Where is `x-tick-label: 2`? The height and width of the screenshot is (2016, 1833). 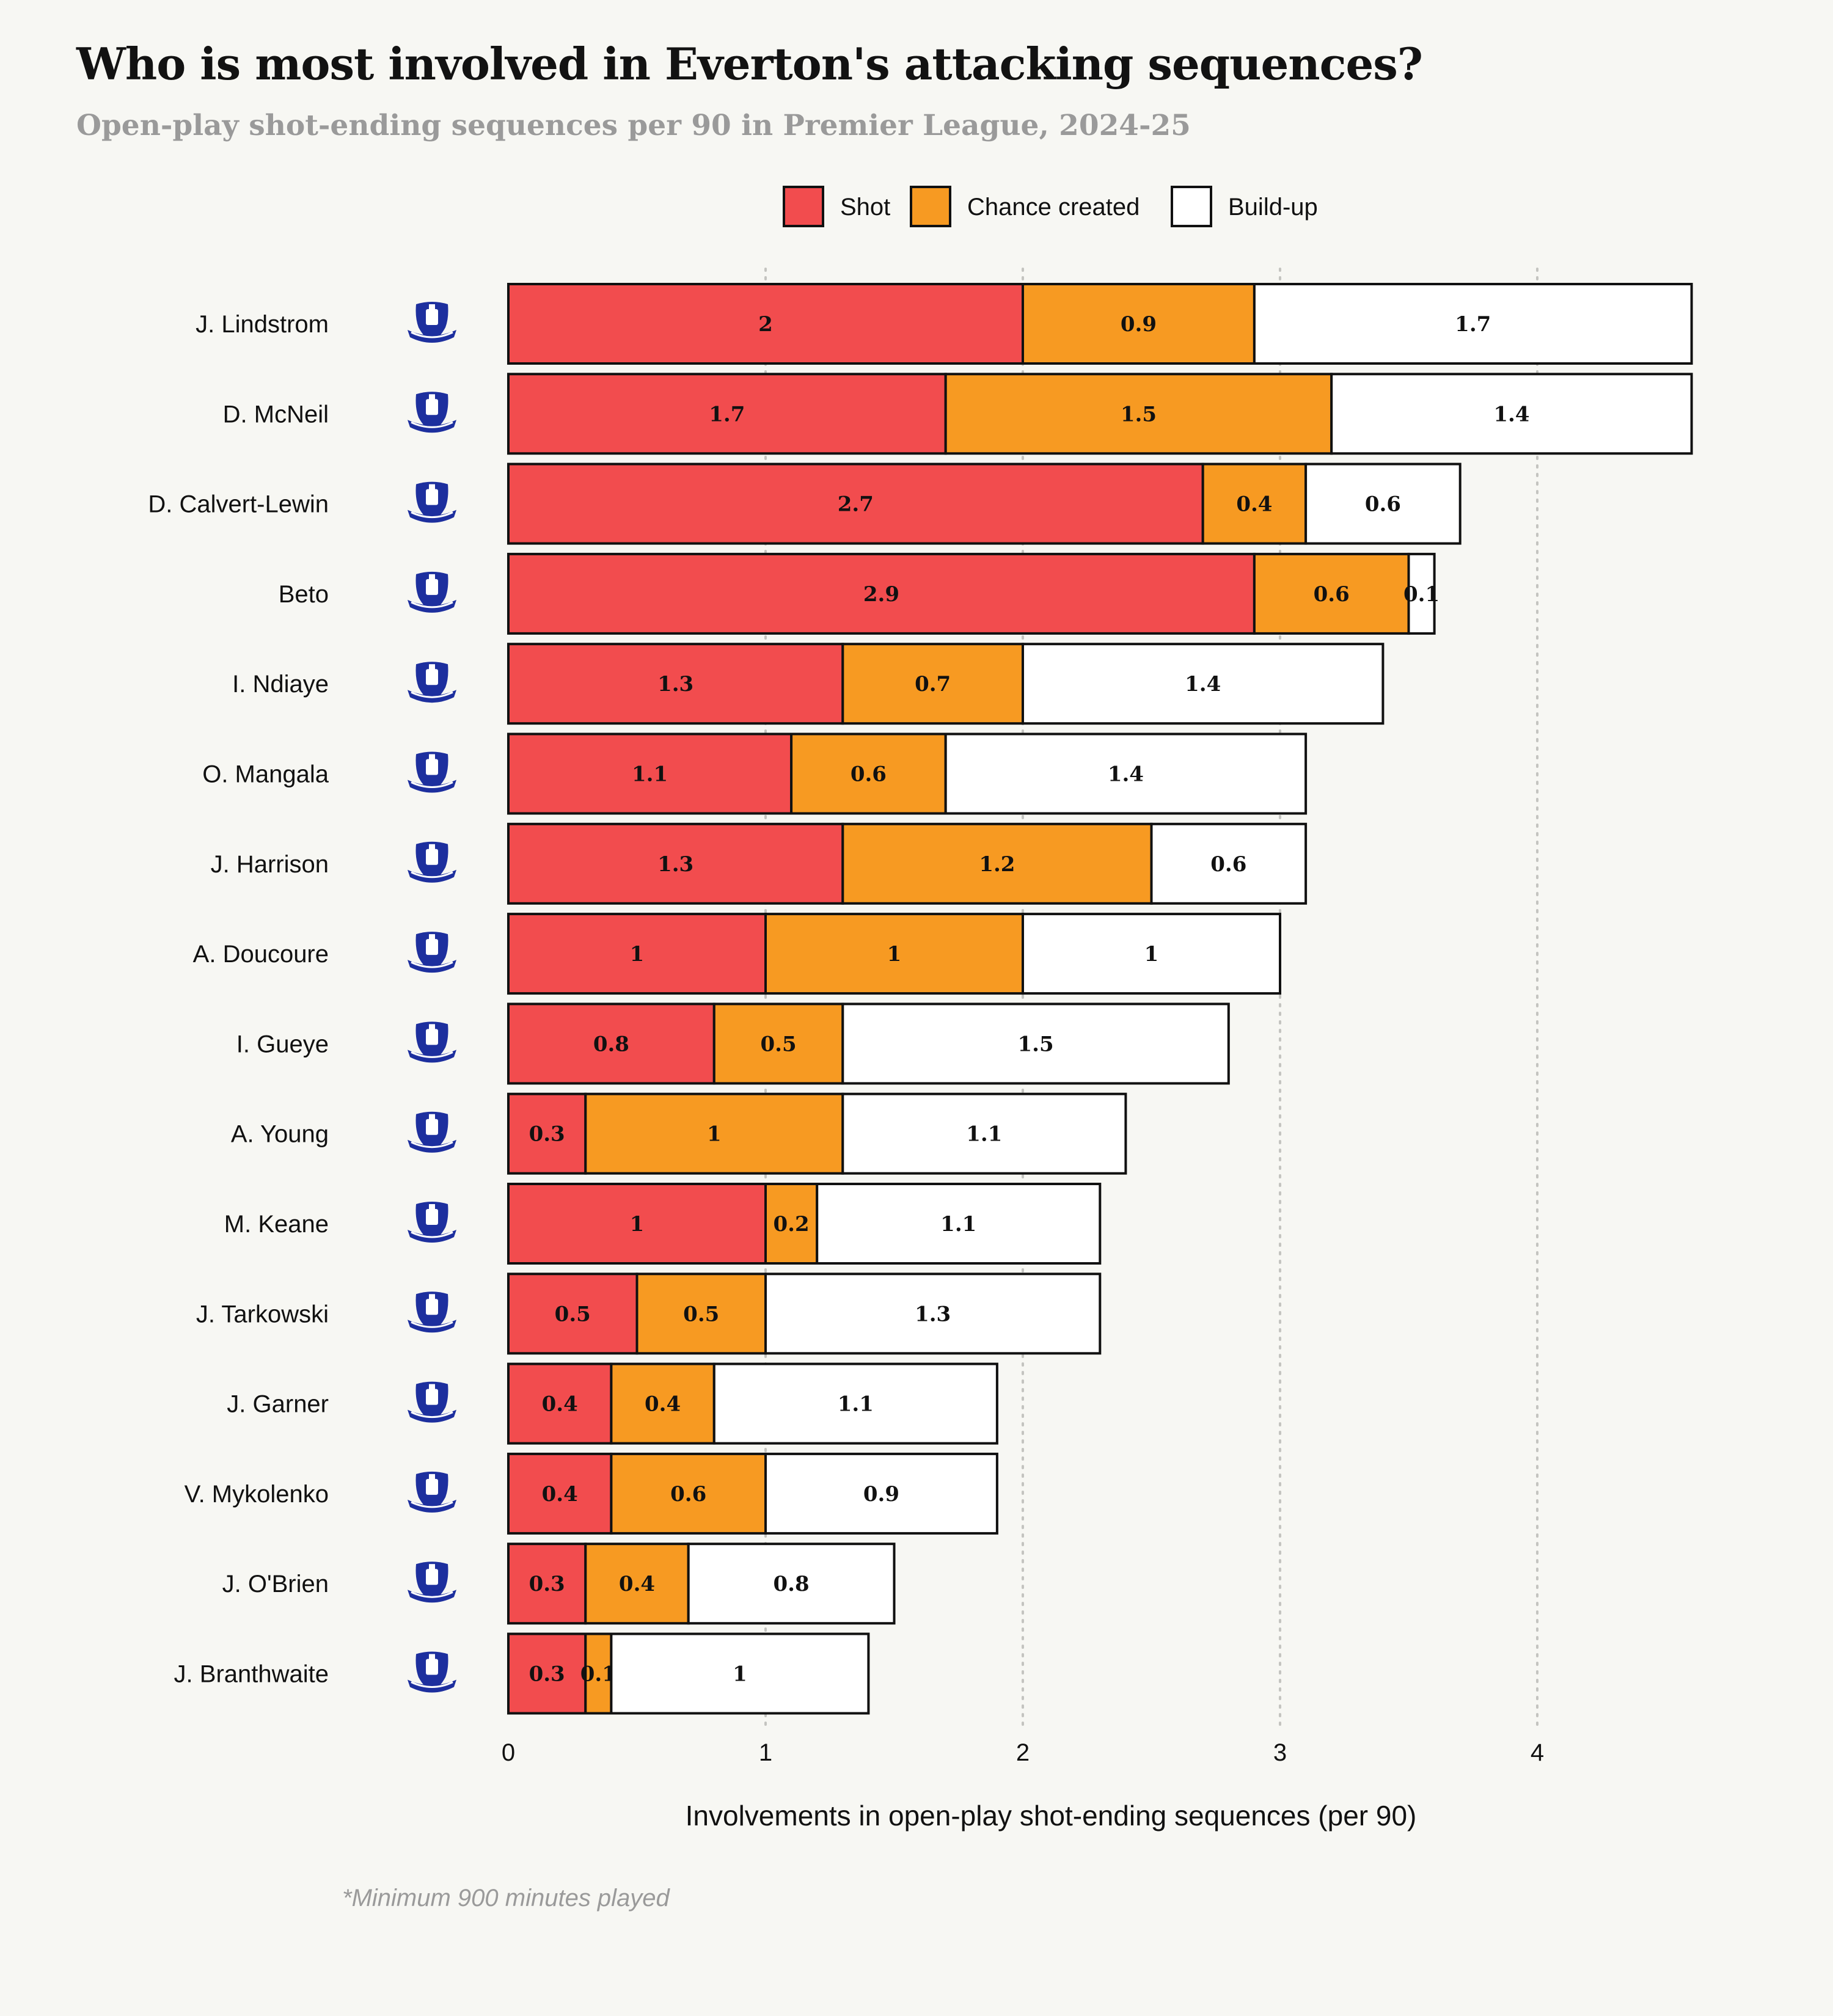 x-tick-label: 2 is located at coordinates (1023, 1752).